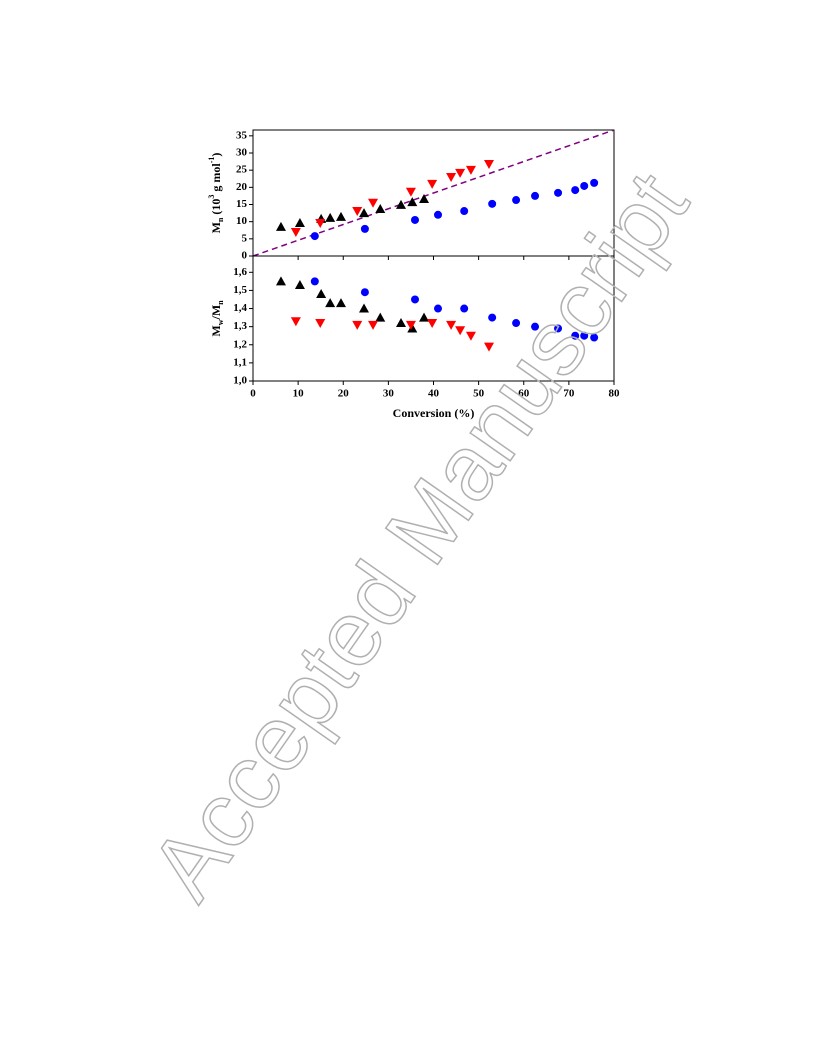 This screenshot has height=1056, width=816. I want to click on y-tick-label: 1,2, so click(240, 344).